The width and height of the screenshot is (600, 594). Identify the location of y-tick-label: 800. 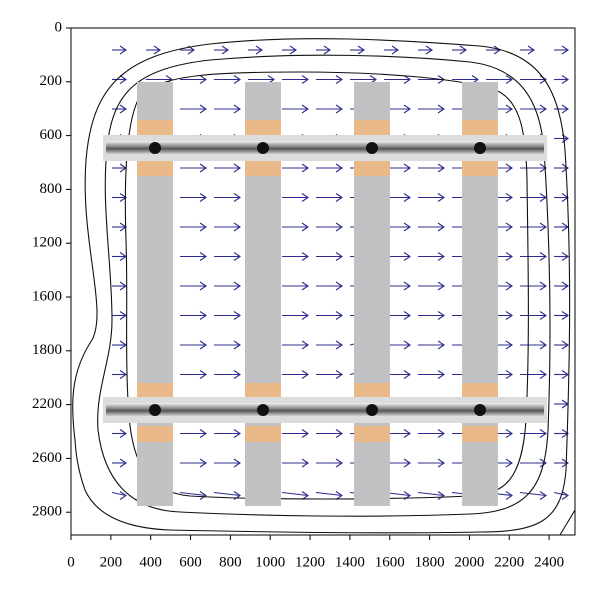
(51, 189).